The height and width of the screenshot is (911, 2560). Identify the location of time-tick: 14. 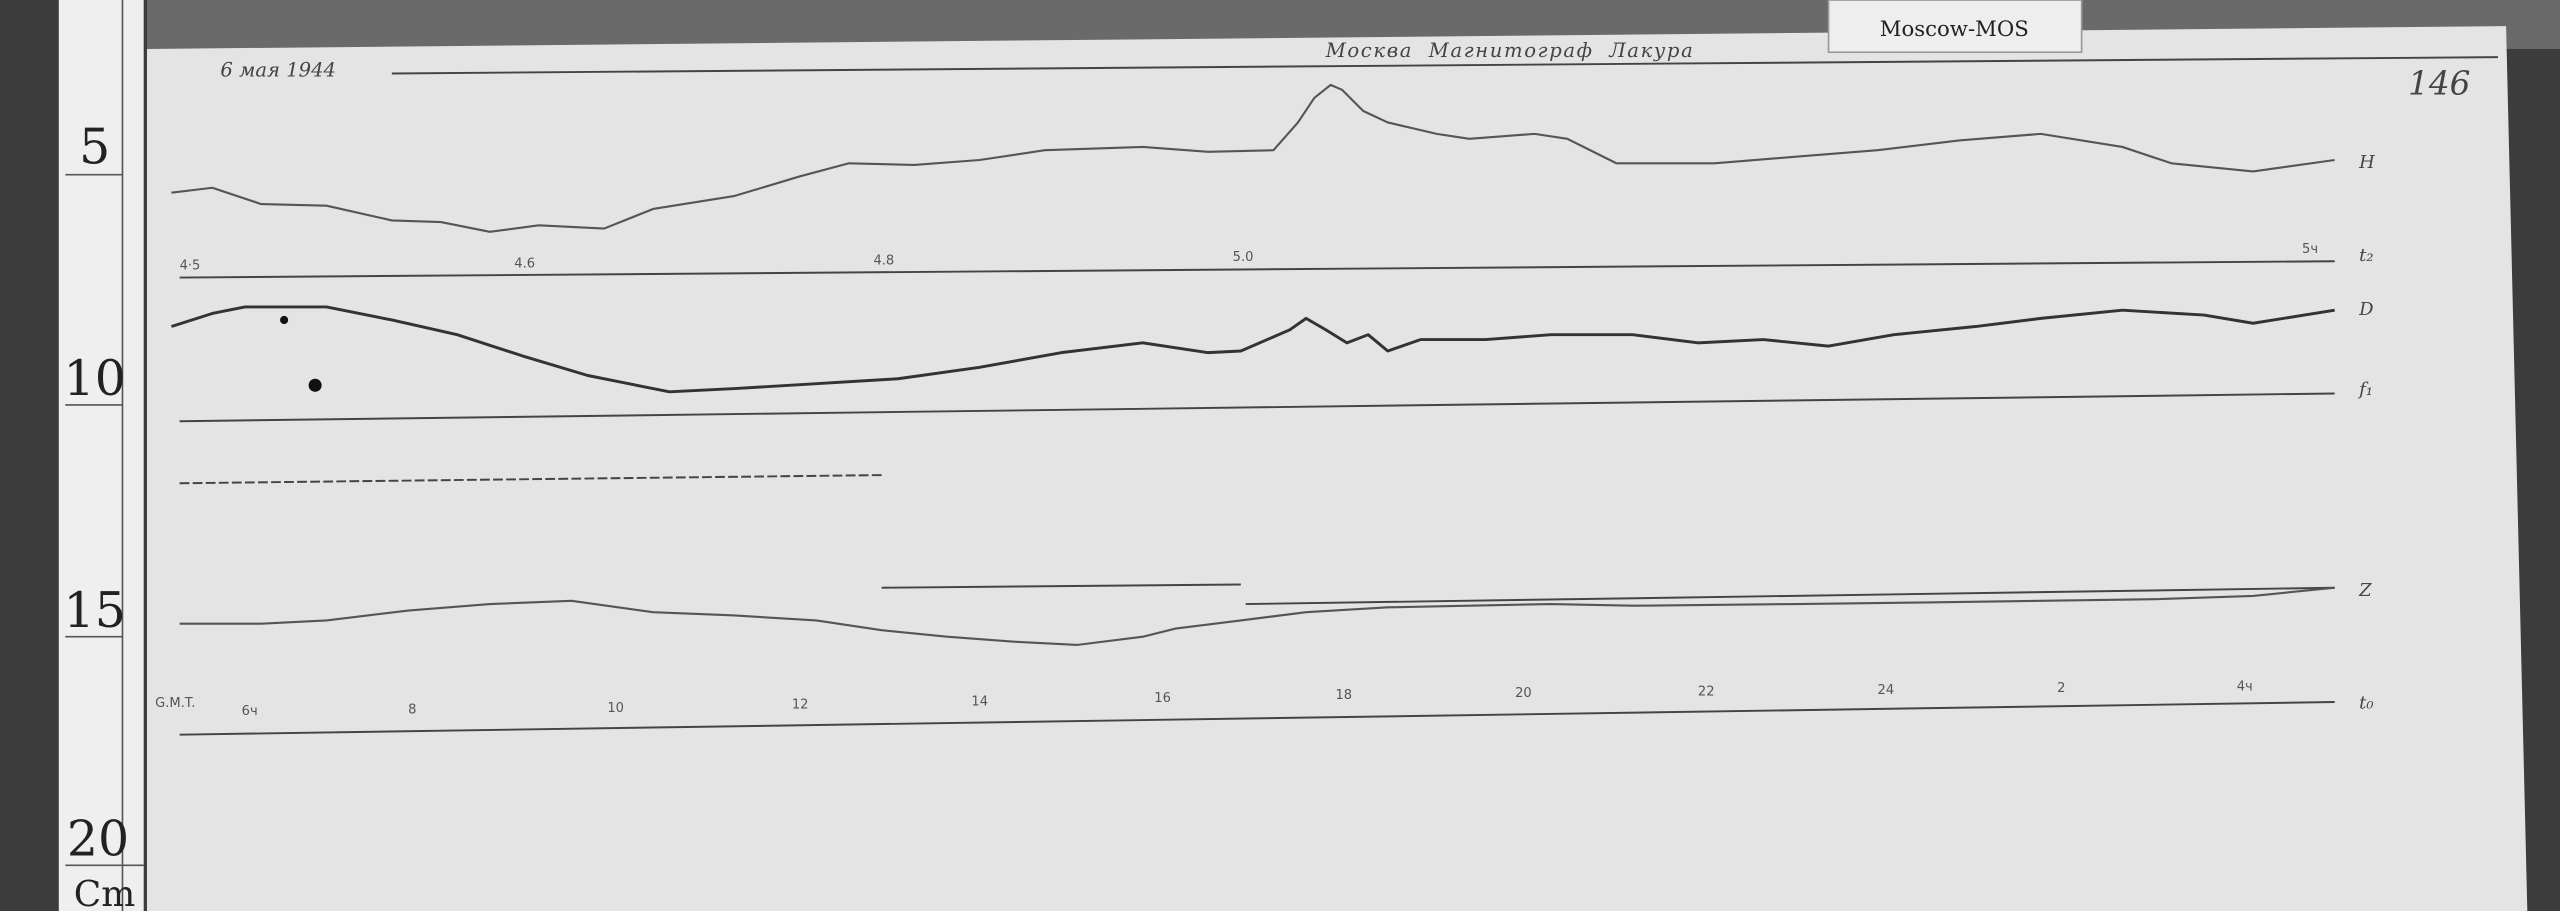
(979, 701).